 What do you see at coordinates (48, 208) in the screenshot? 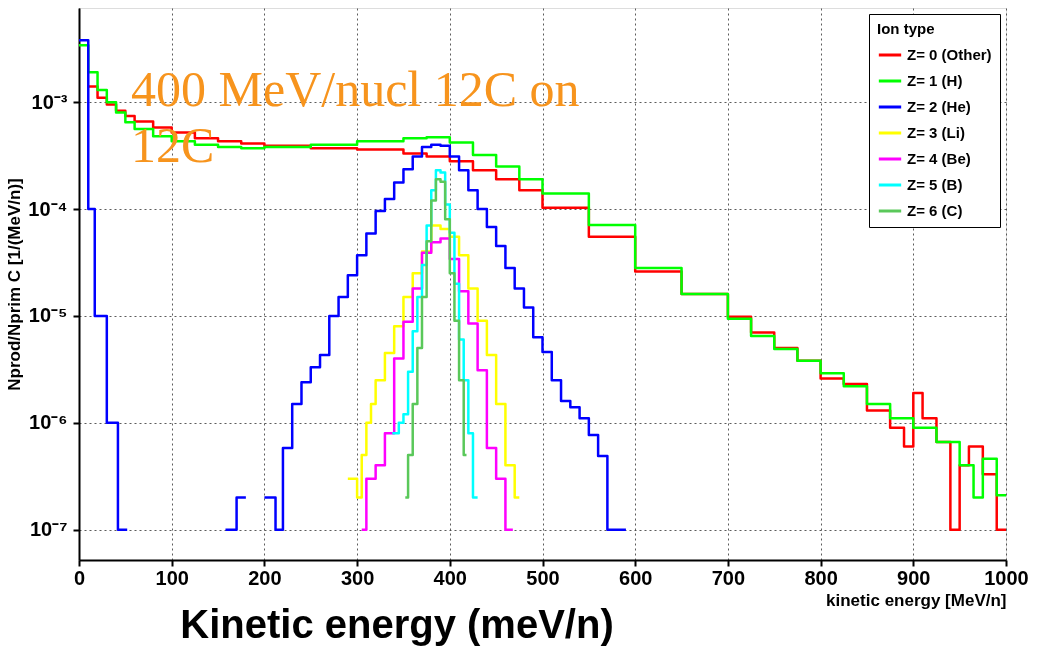
I see `y-tick-label: 10⁻⁴` at bounding box center [48, 208].